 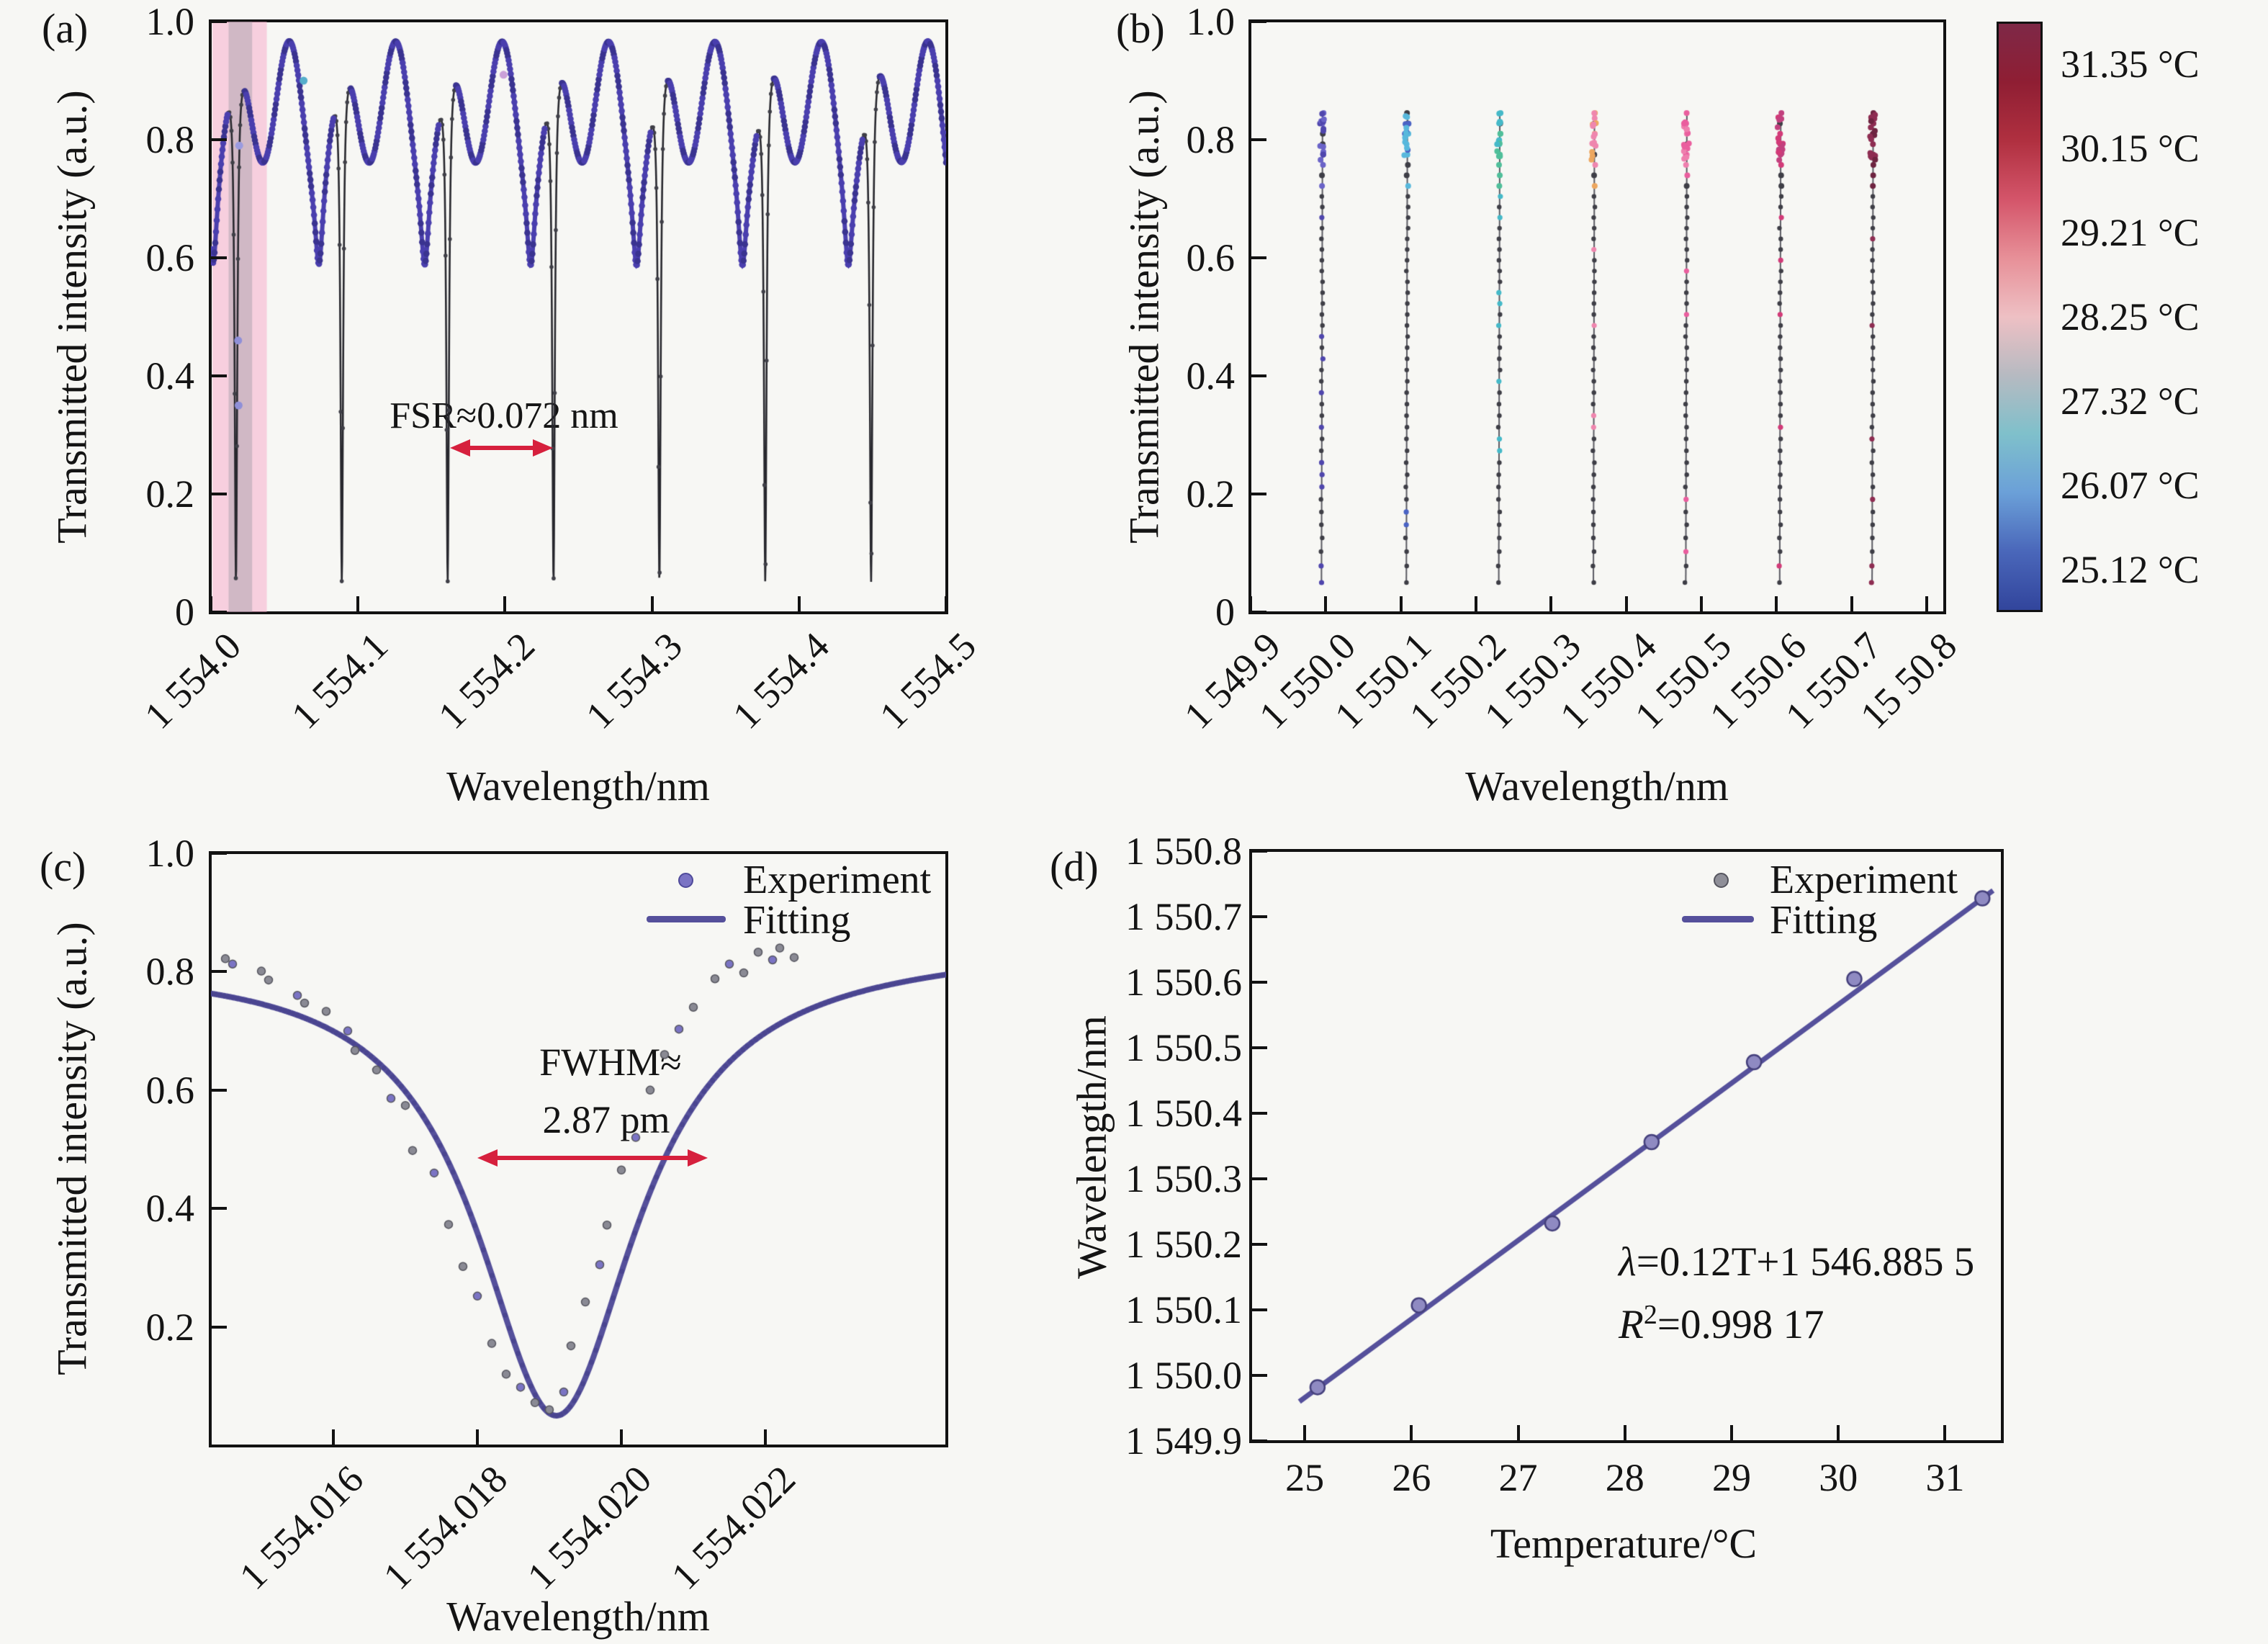 I want to click on panel-d-x-axis-title: Temperature/°C, so click(x=1624, y=1543).